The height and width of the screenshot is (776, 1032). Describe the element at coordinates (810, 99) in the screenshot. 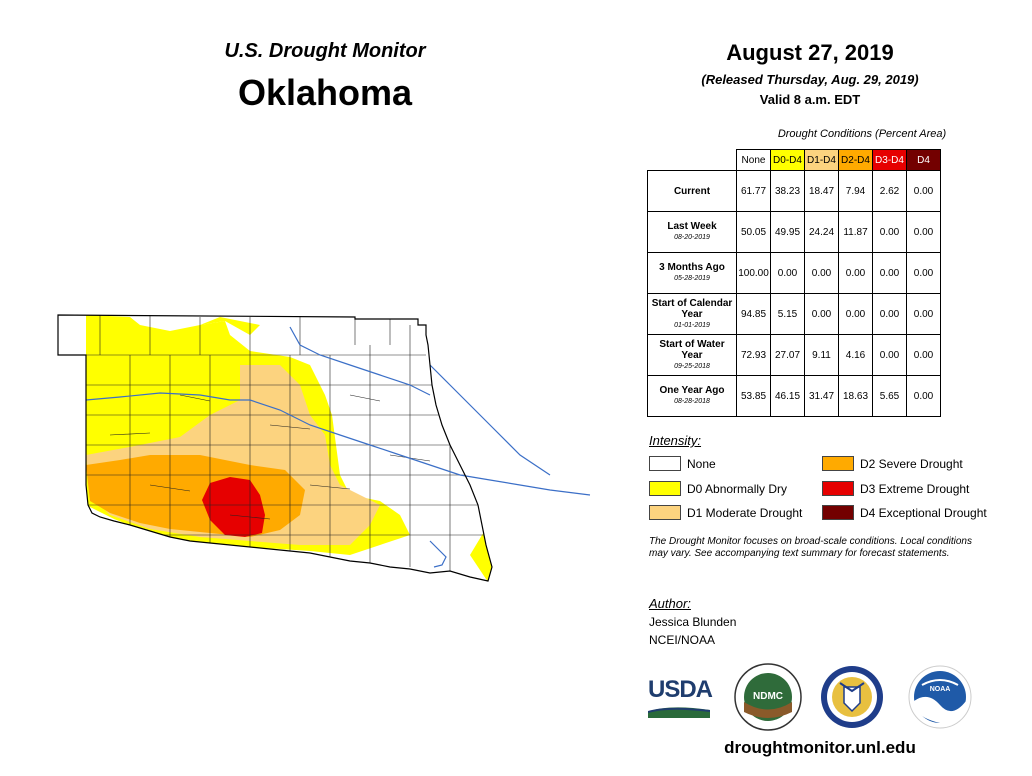

I see `valid-time: Valid 8 a.m. EDT` at that location.